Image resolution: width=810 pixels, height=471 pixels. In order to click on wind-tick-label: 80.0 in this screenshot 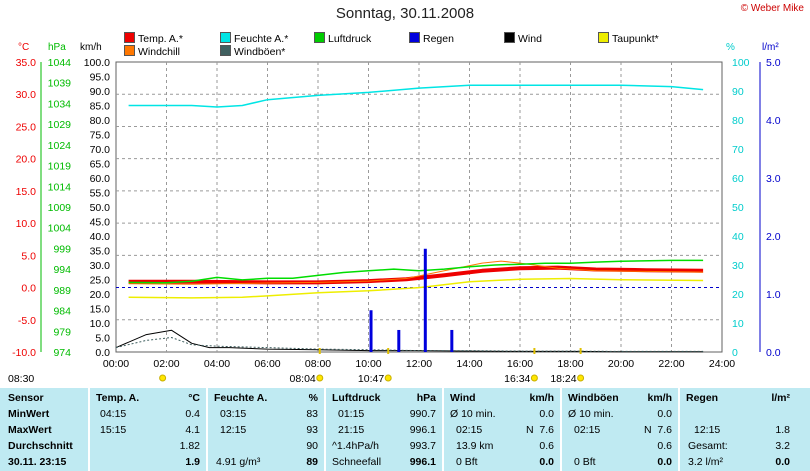, I will do `click(100, 121)`.